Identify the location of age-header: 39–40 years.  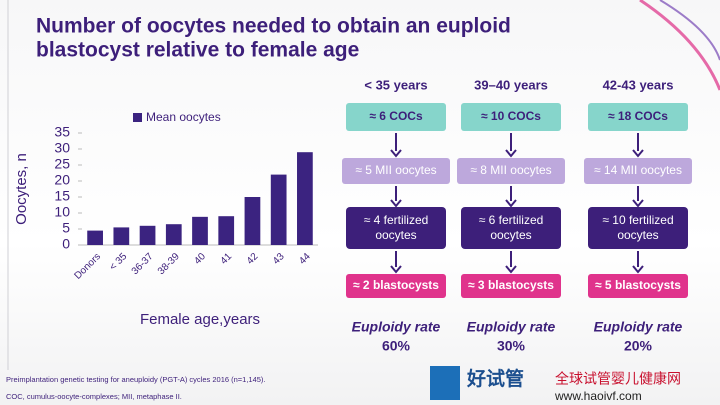
(511, 84).